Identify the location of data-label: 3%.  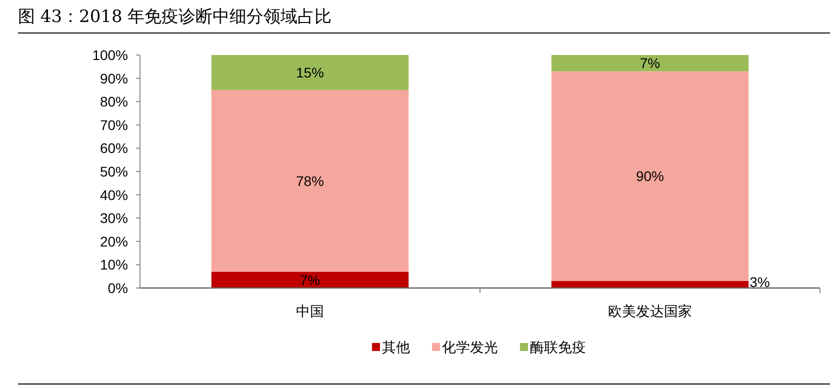
(760, 282).